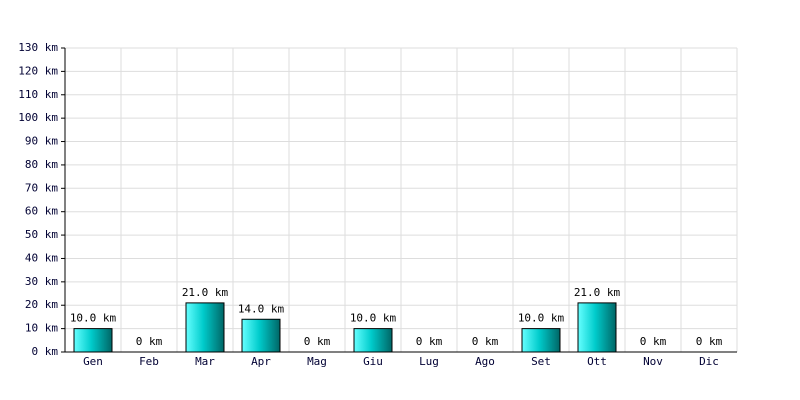 The image size is (800, 400). I want to click on y-tick-label: 40 km, so click(41, 257).